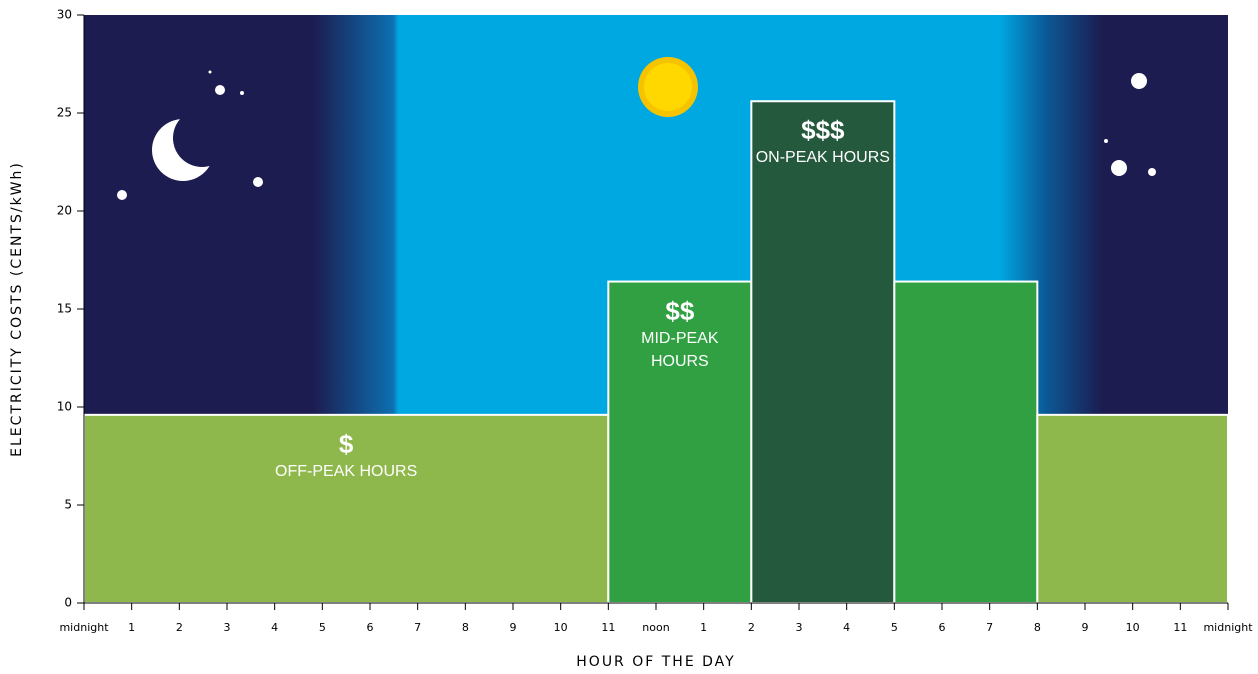 This screenshot has height=674, width=1258. Describe the element at coordinates (64, 211) in the screenshot. I see `y-tick-label: 20` at that location.